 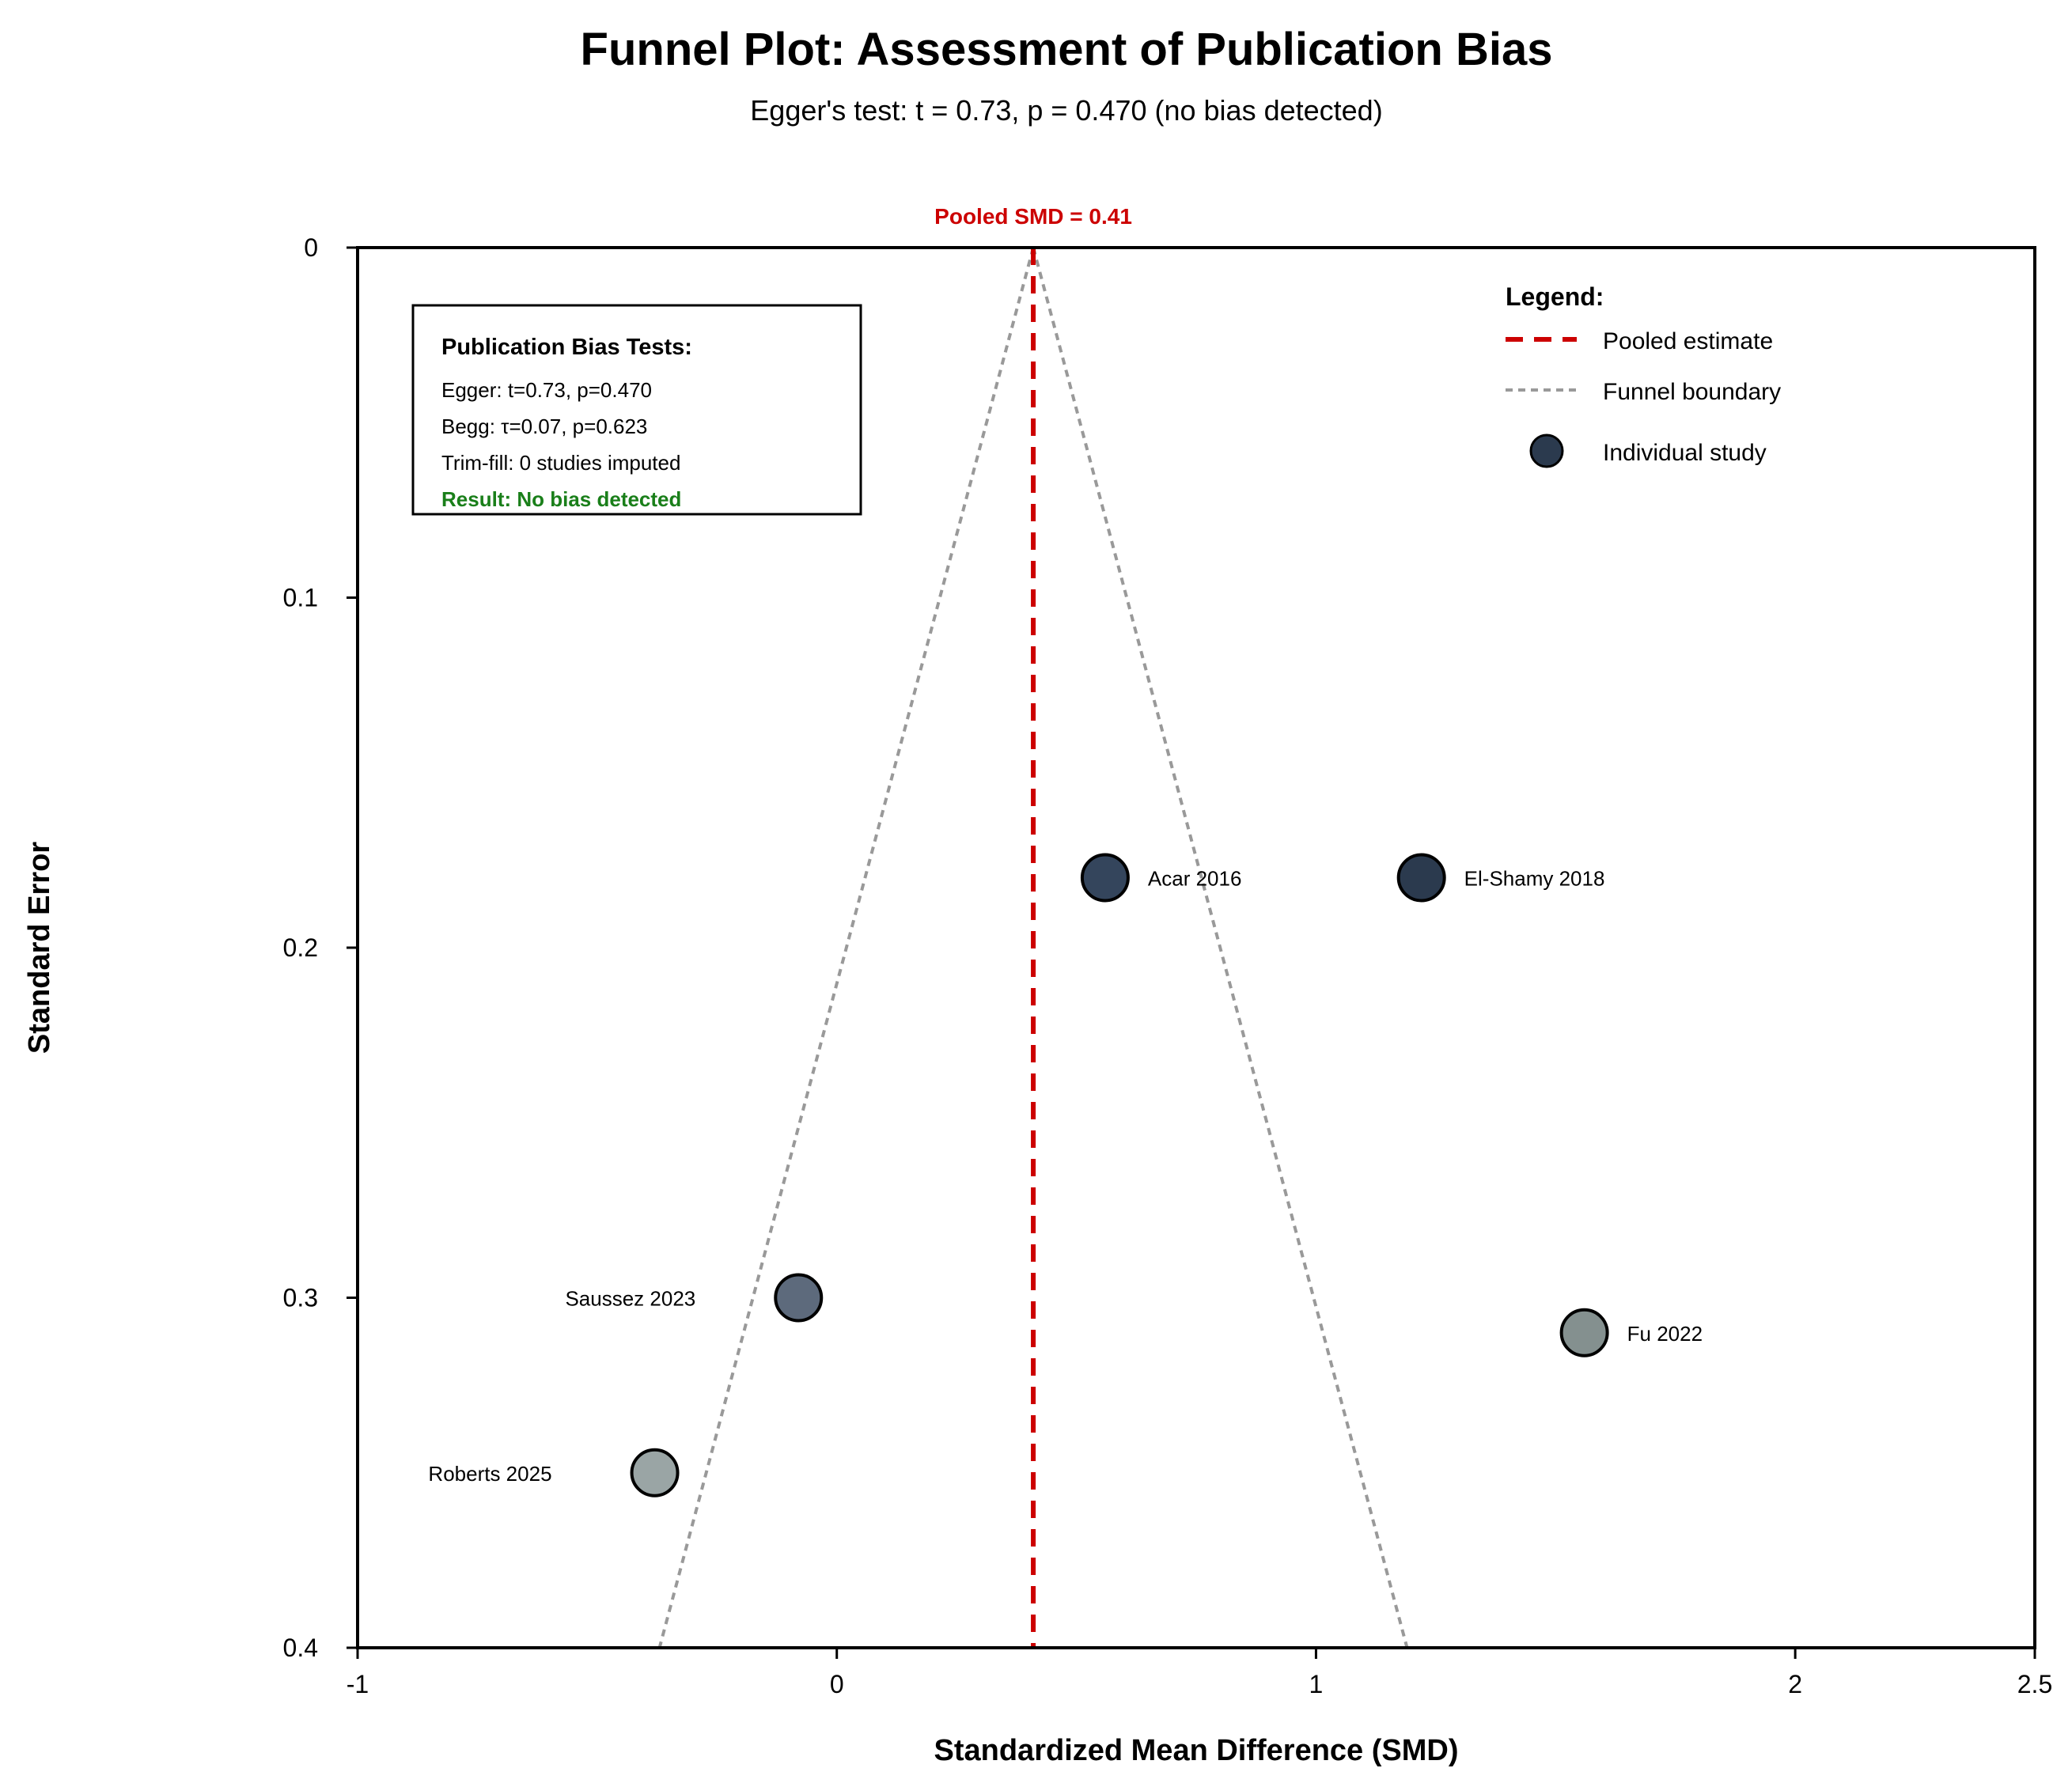 What do you see at coordinates (1195, 879) in the screenshot?
I see `study-label: Acar 2016` at bounding box center [1195, 879].